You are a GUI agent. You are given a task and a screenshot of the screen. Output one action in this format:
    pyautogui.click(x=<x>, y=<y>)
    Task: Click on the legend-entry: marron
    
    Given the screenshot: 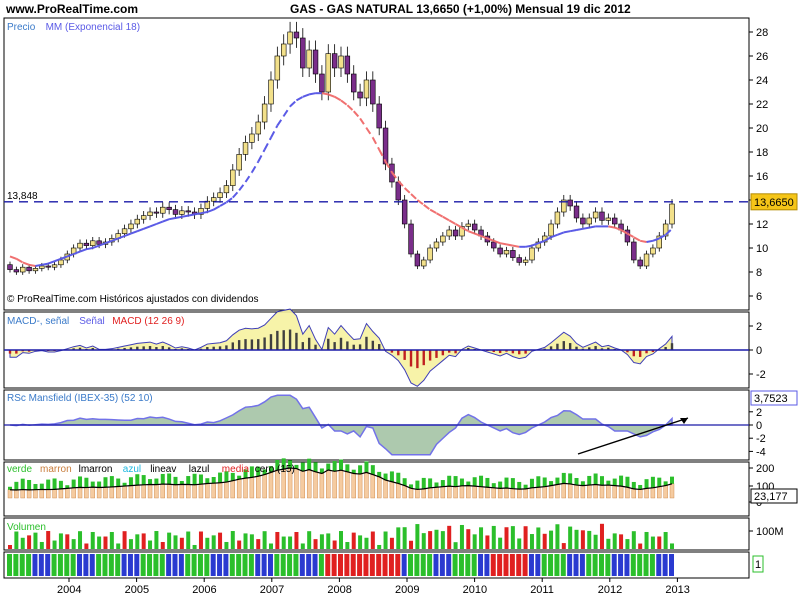 What is the action you would take?
    pyautogui.click(x=56, y=469)
    